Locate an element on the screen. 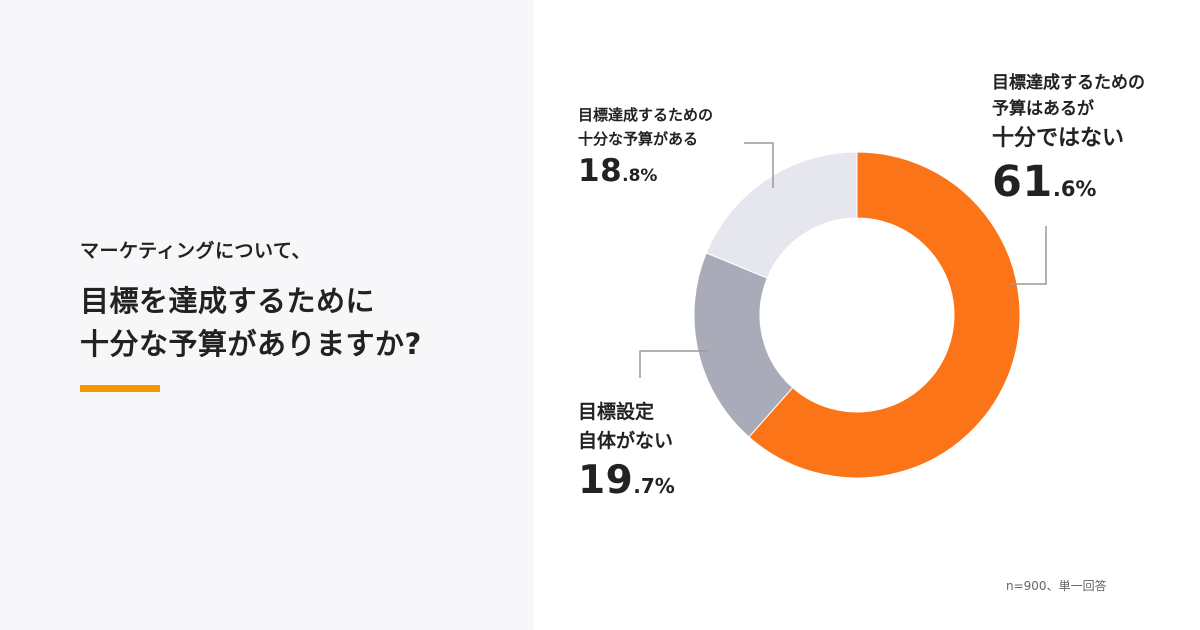  label-enough-percent-int: 18 is located at coordinates (600, 171).